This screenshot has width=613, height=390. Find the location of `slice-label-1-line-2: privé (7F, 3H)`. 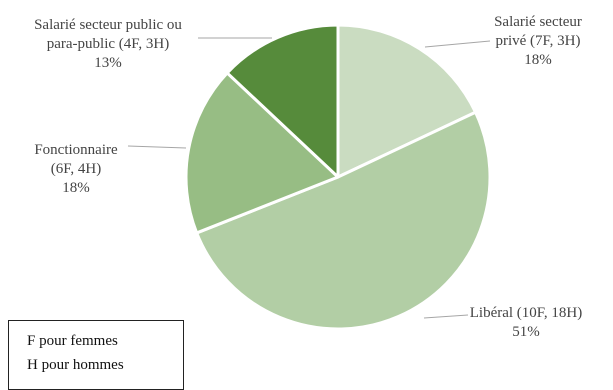

slice-label-1-line-2: privé (7F, 3H) is located at coordinates (537, 41).